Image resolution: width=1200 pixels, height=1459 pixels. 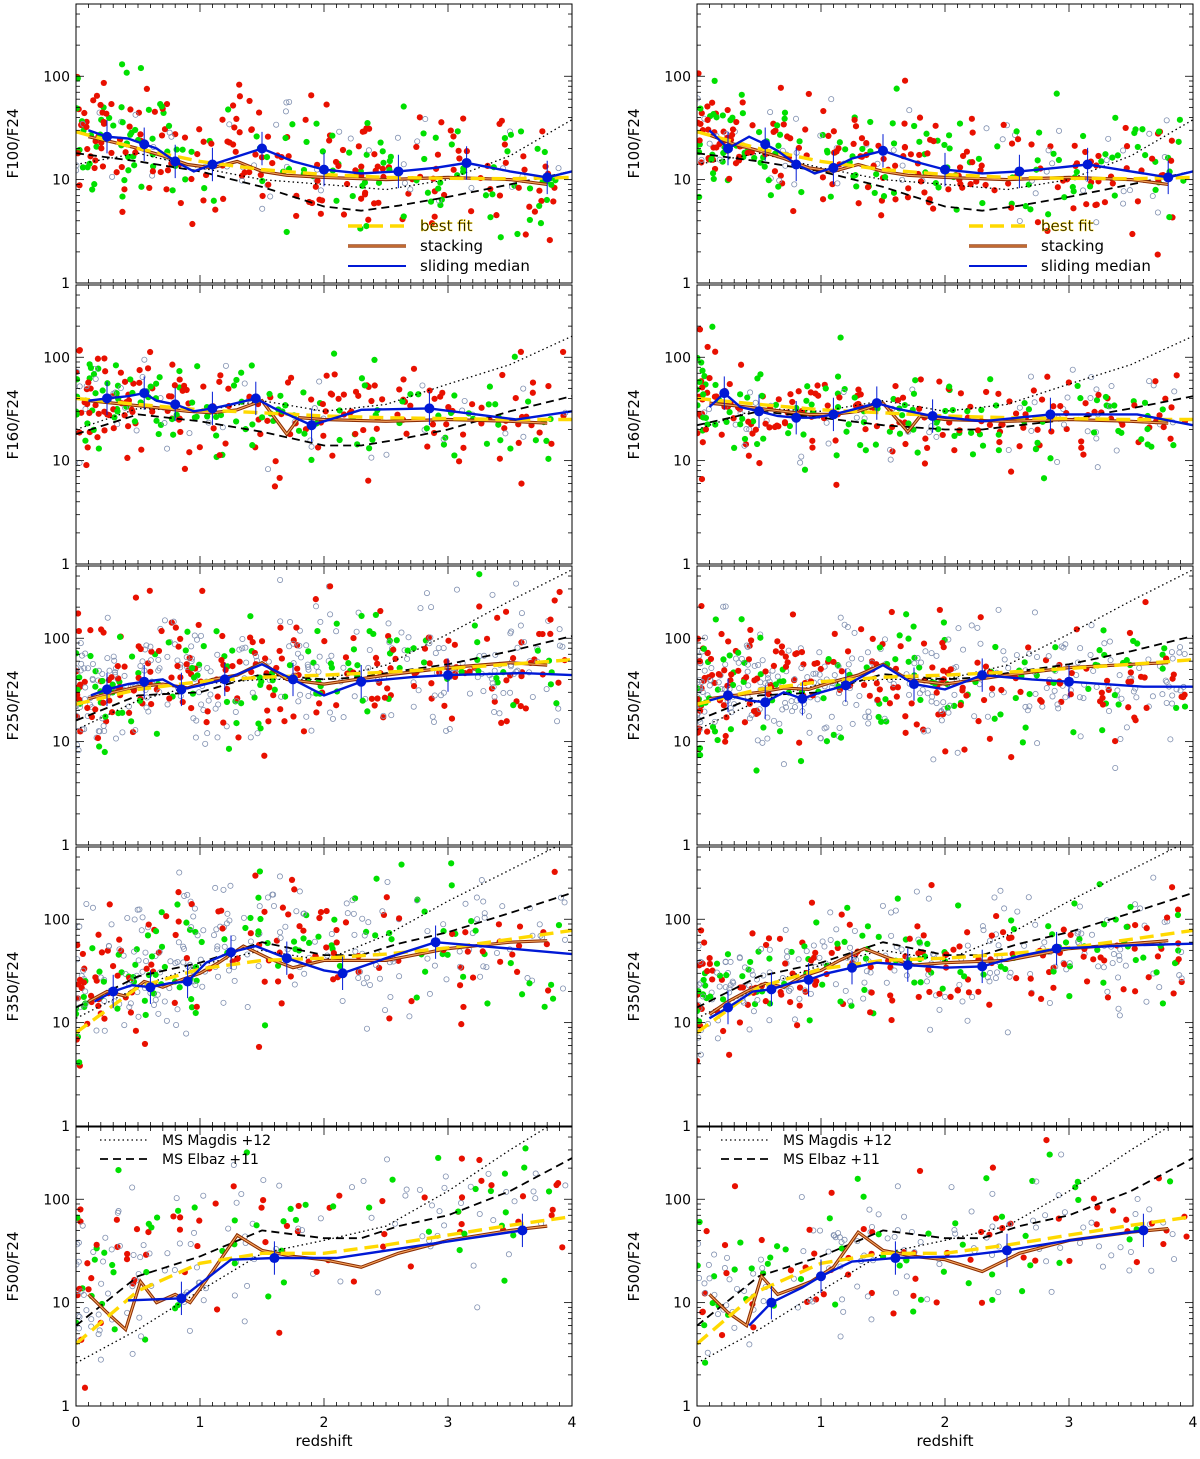 I want to click on best-fit-line, so click(x=324, y=981).